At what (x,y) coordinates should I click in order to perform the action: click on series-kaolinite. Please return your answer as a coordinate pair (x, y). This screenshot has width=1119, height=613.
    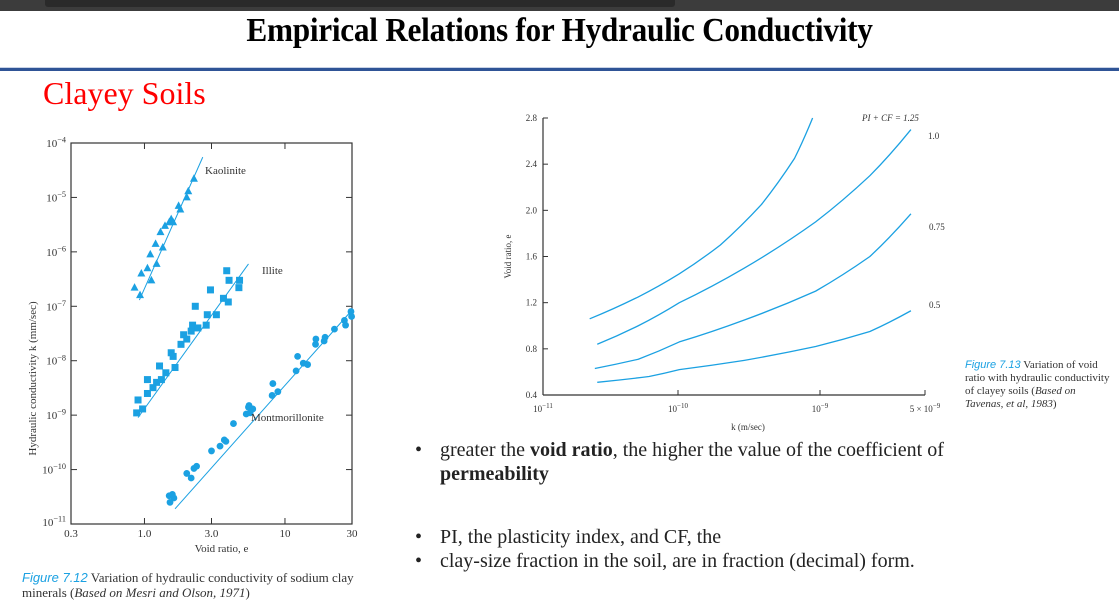
    Looking at the image, I should click on (167, 228).